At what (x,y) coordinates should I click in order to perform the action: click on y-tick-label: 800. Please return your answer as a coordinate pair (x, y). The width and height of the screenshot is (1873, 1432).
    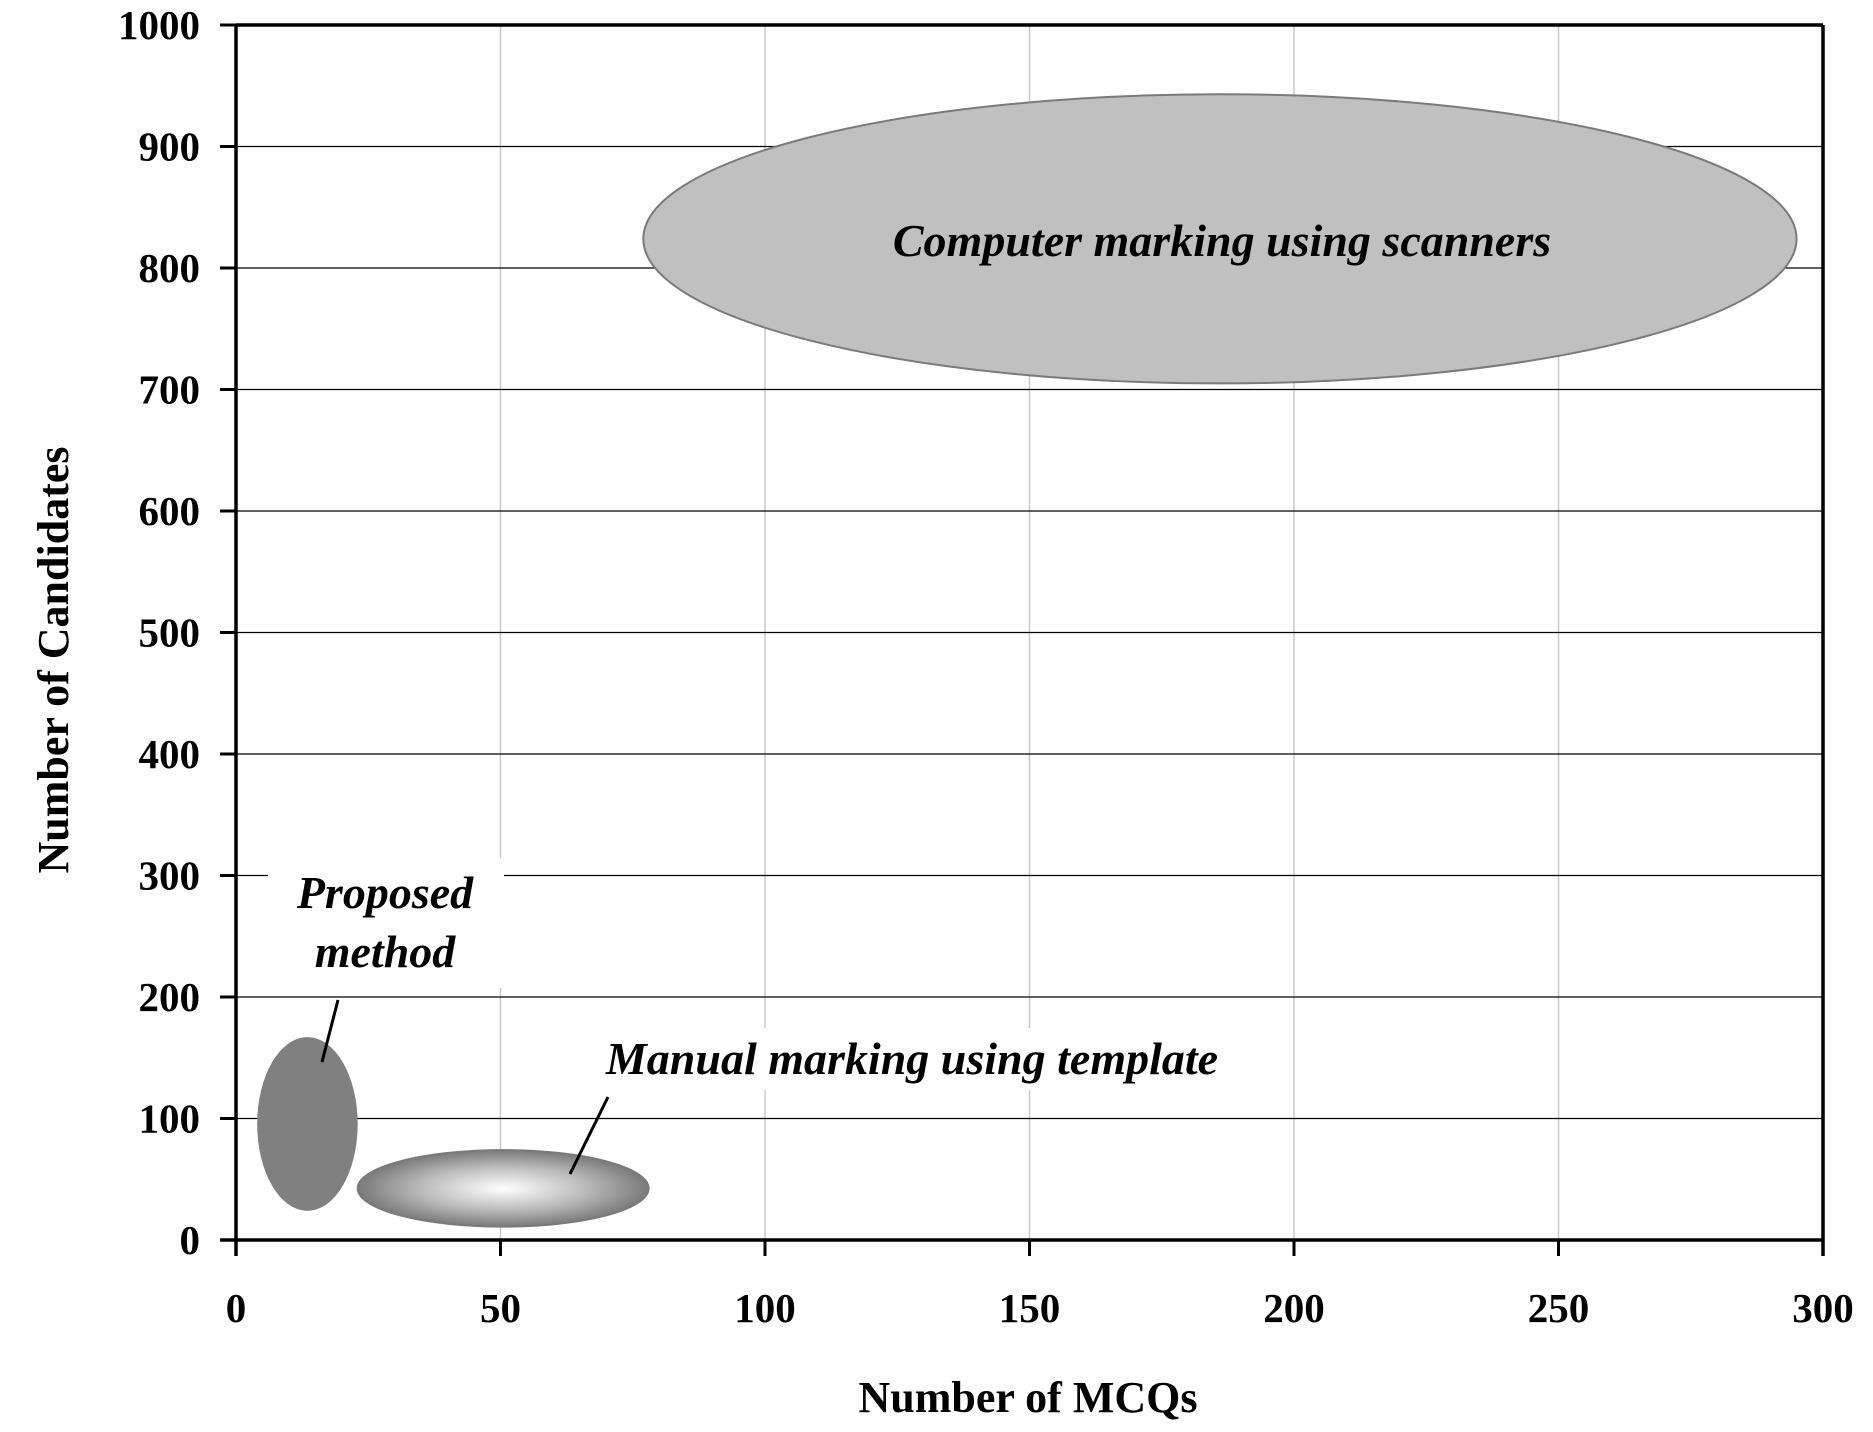
    Looking at the image, I should click on (170, 268).